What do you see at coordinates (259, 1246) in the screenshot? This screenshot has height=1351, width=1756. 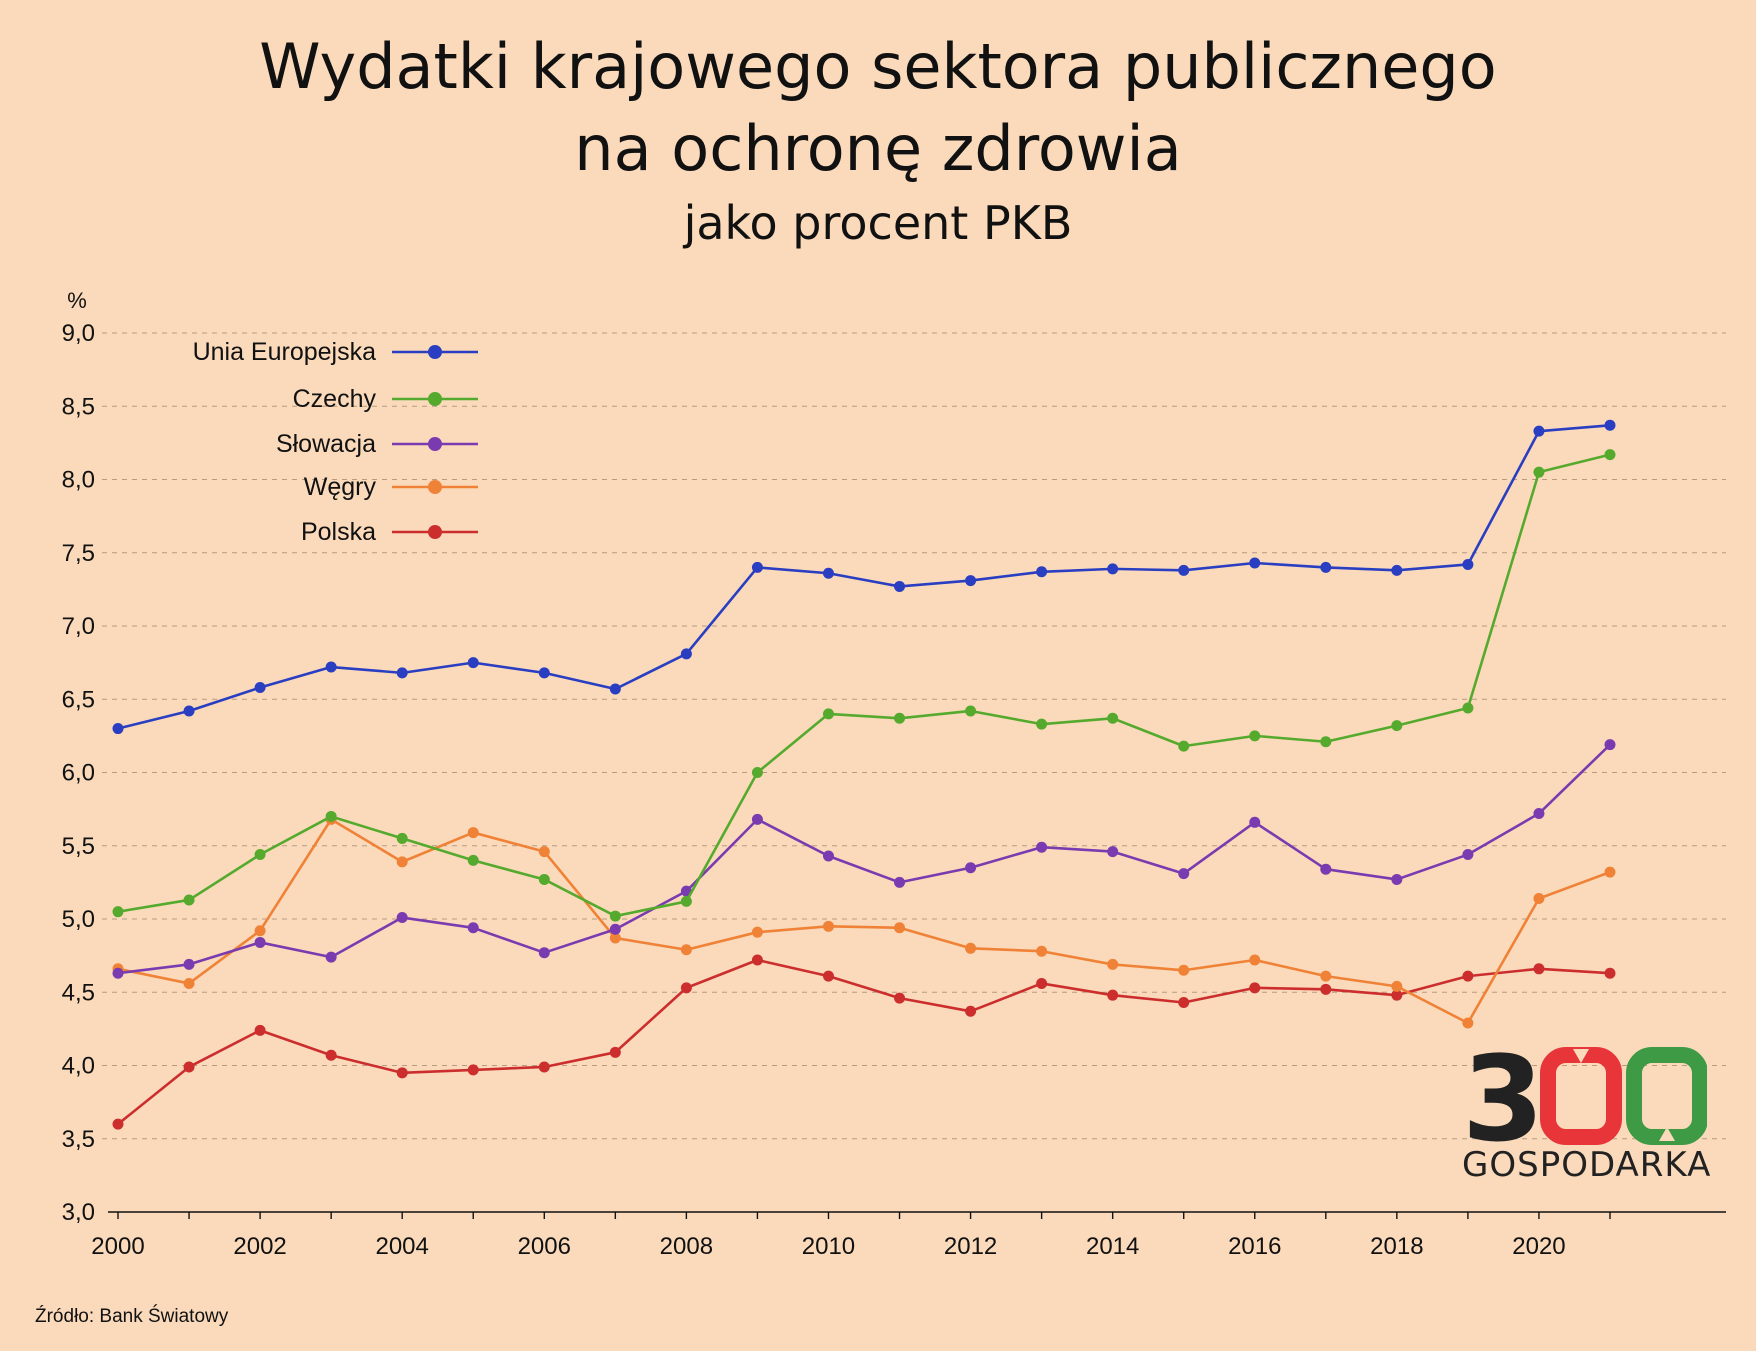 I see `x-tick-label: 2002` at bounding box center [259, 1246].